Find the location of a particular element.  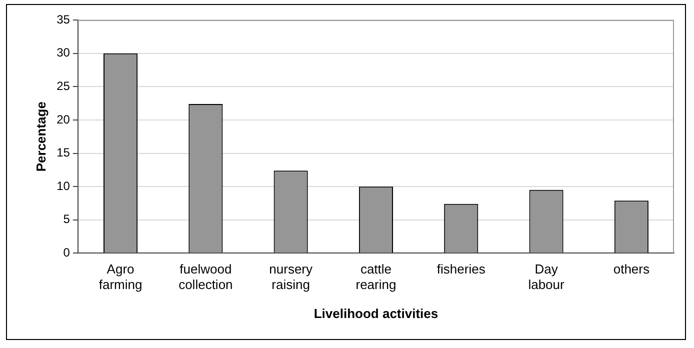

y-tick-label: 25 is located at coordinates (63, 85).